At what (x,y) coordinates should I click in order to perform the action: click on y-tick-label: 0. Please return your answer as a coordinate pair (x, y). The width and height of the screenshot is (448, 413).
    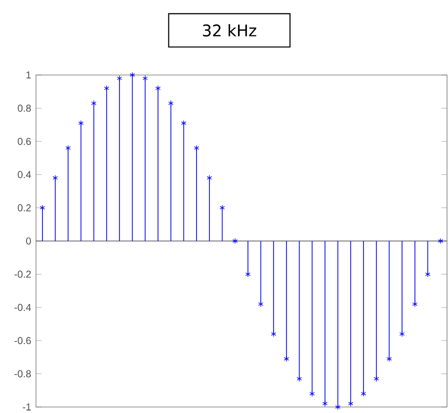
    Looking at the image, I should click on (28, 241).